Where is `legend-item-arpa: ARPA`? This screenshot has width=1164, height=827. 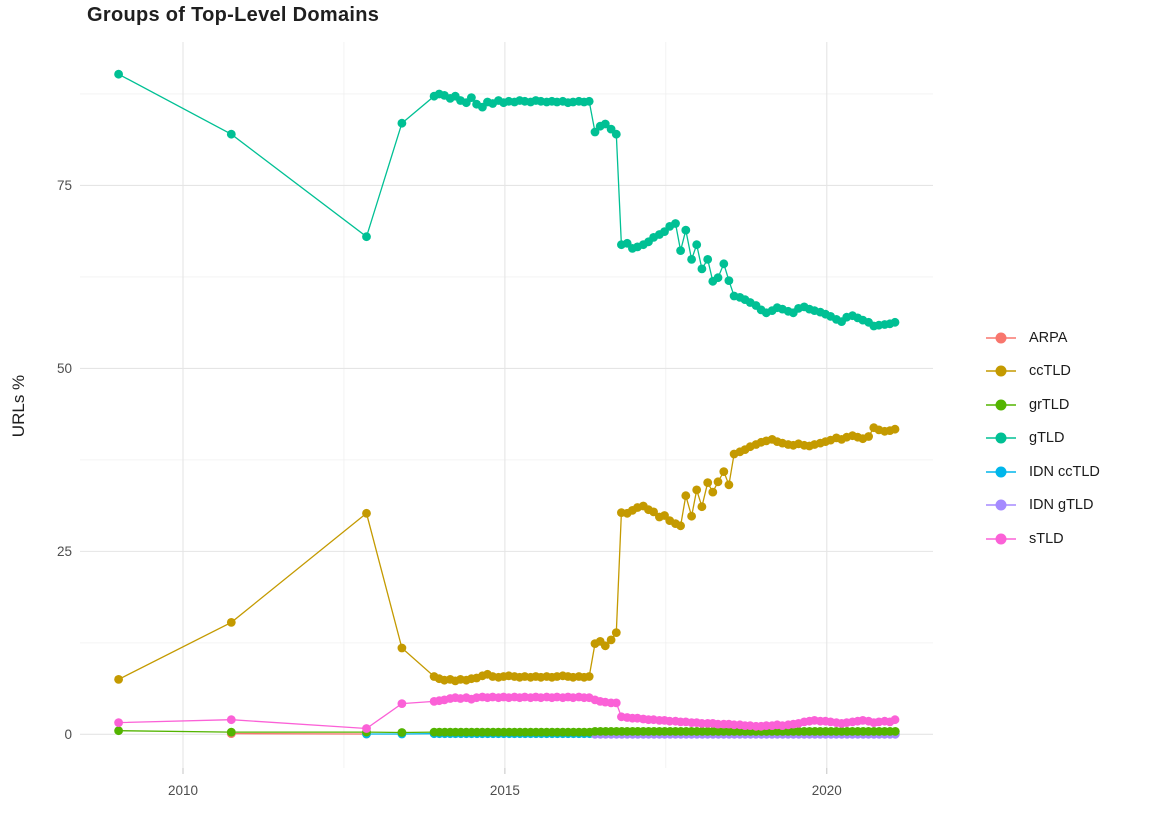 legend-item-arpa: ARPA is located at coordinates (1043, 338).